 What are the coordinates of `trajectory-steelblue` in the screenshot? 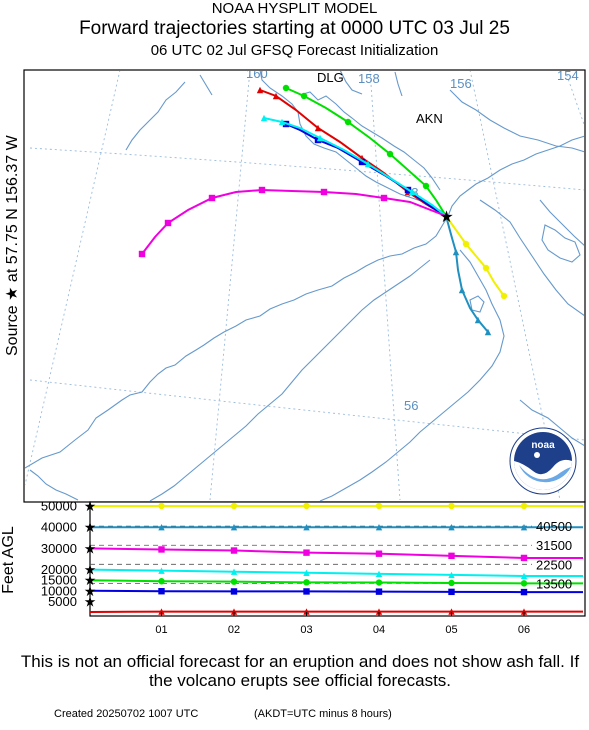 It's located at (468, 275).